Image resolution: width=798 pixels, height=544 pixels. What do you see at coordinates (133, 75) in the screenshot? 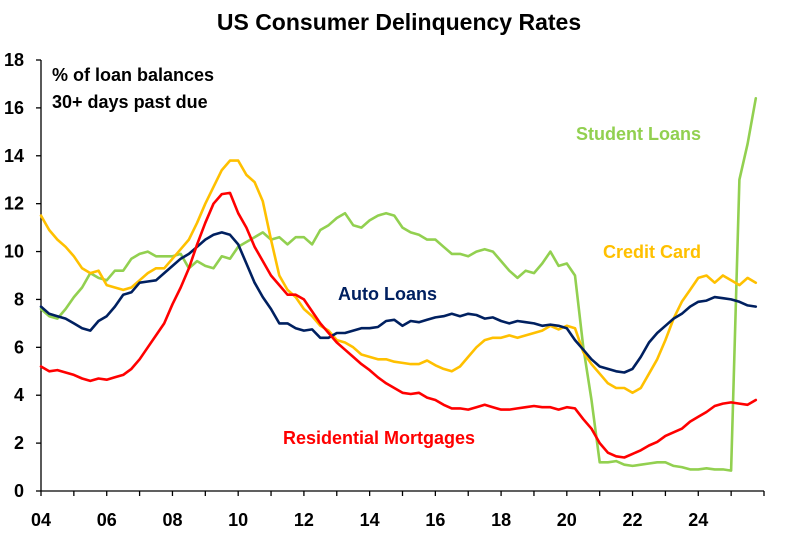
I see `units-annotation-line-1: % of loan balances` at bounding box center [133, 75].